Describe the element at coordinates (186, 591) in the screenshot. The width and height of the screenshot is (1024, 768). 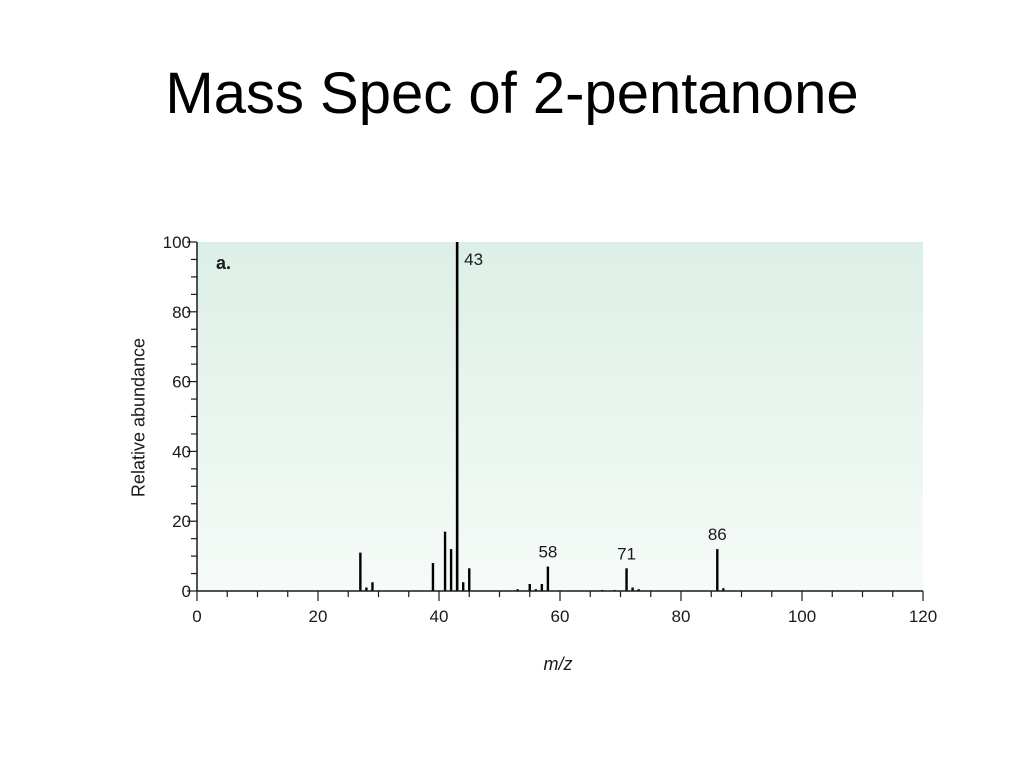
I see `y-tick-label-0: 0` at that location.